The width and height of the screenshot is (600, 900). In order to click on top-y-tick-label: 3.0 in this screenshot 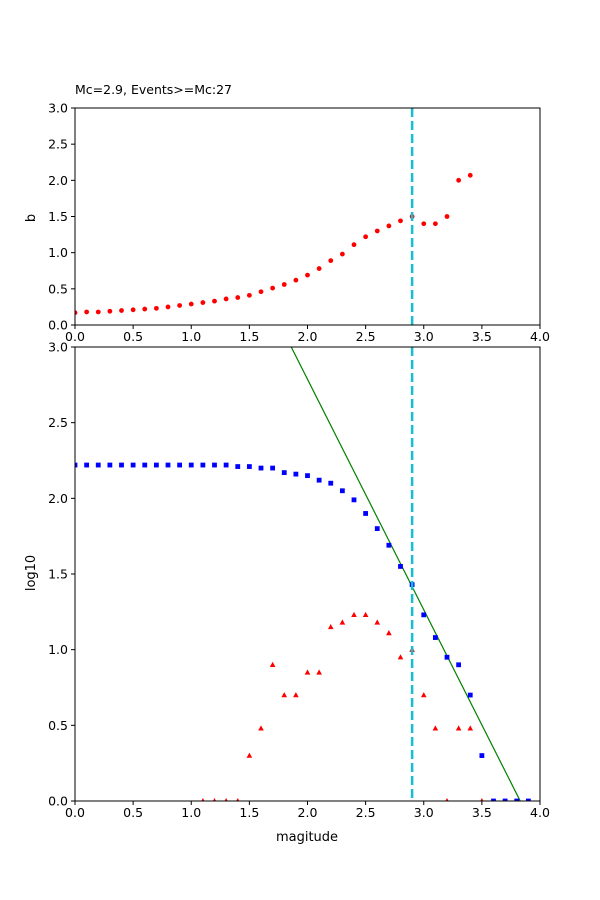, I will do `click(58, 108)`.